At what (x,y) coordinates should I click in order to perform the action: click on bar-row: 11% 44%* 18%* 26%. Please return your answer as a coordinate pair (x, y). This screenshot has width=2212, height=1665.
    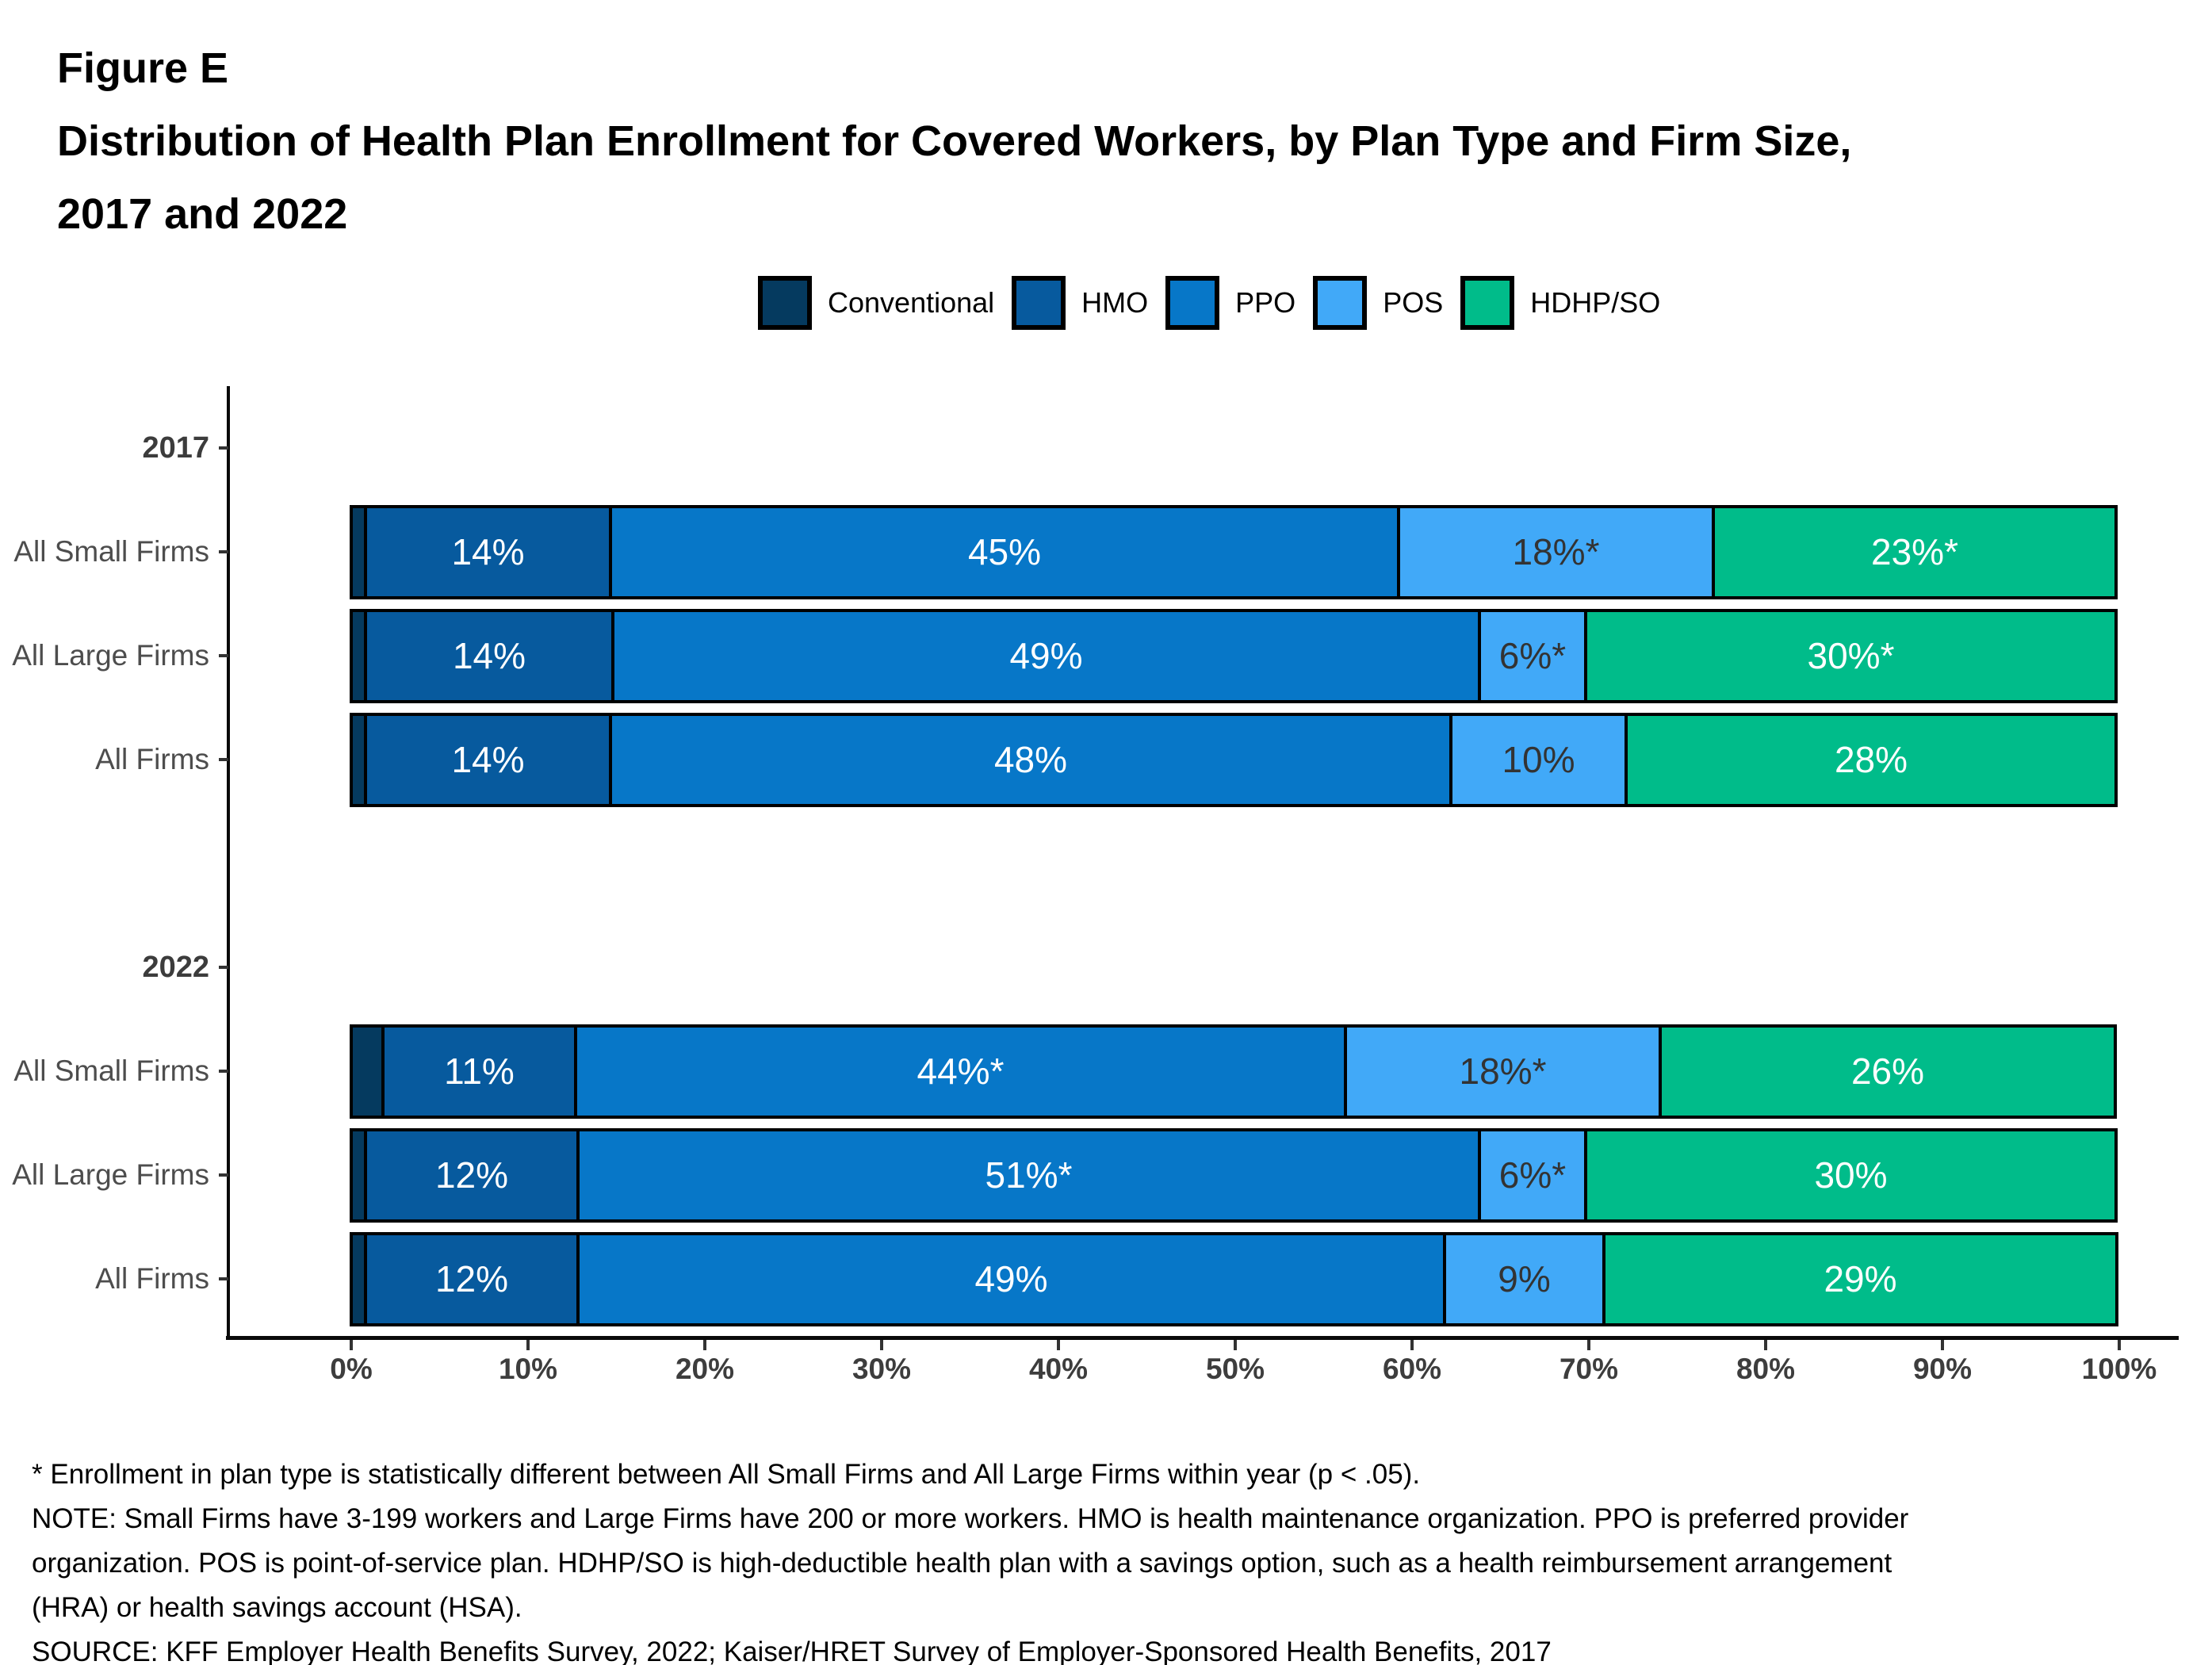
    Looking at the image, I should click on (1233, 1071).